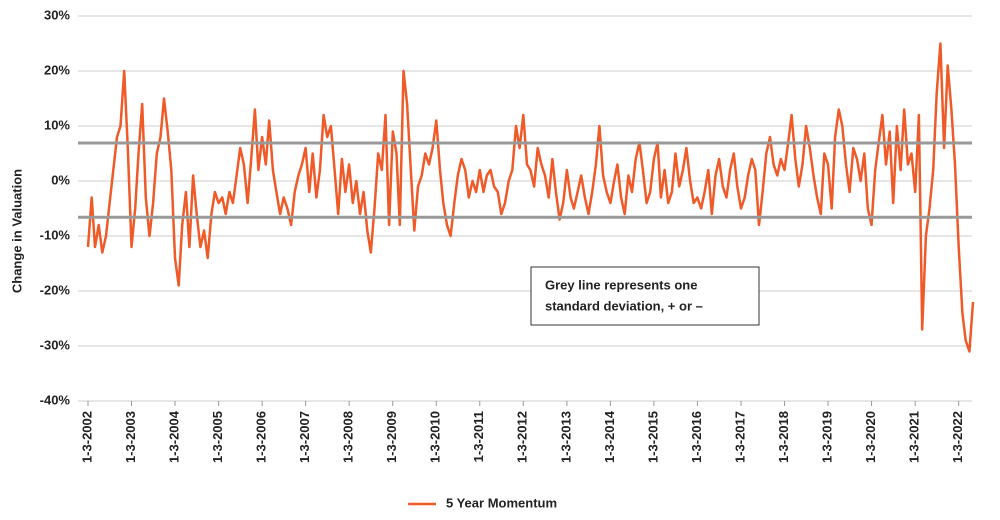 Image resolution: width=1000 pixels, height=520 pixels. What do you see at coordinates (217, 437) in the screenshot?
I see `x-tick-label: 1-3-2005` at bounding box center [217, 437].